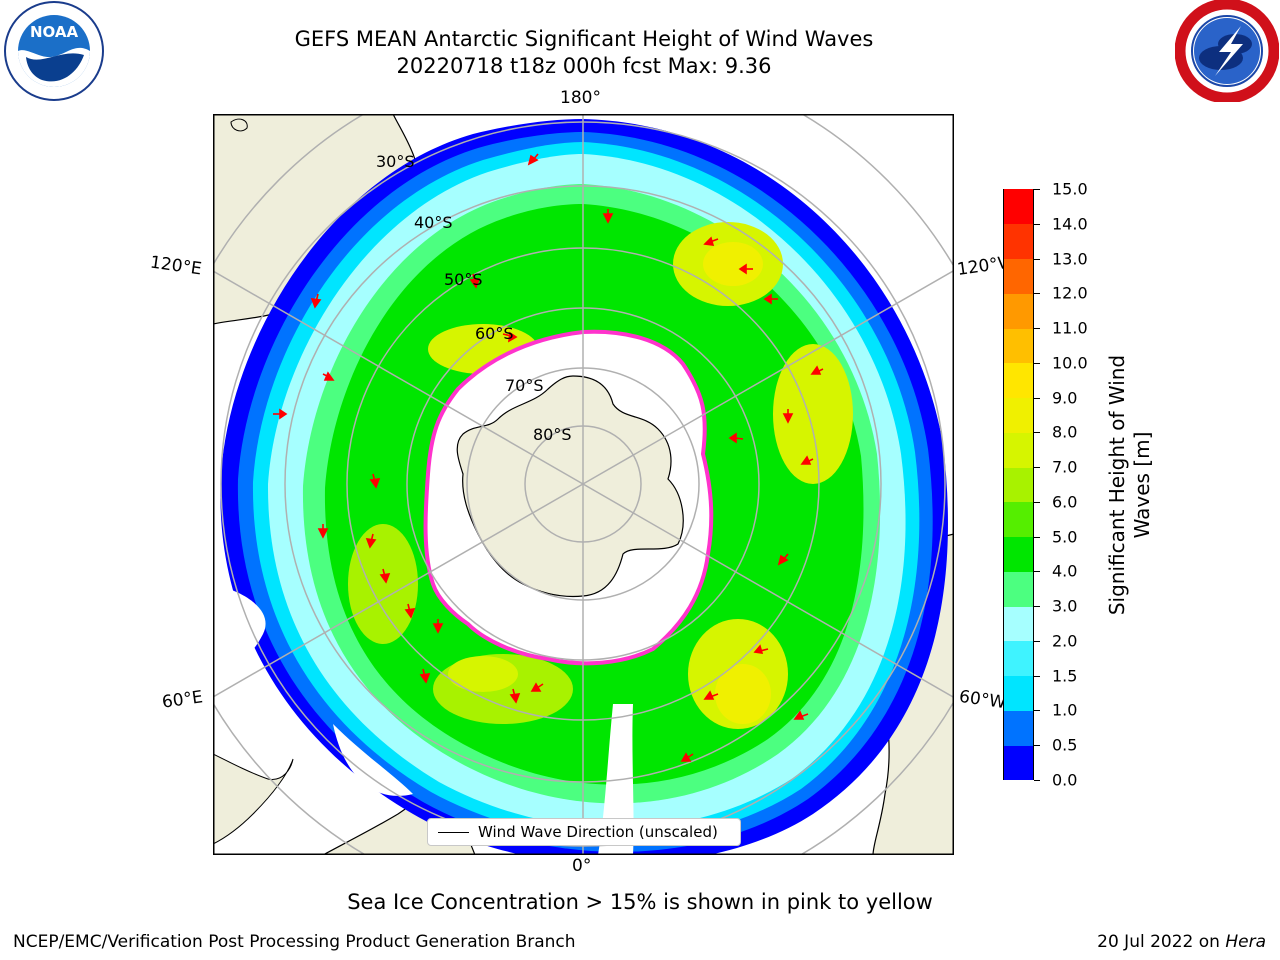 The width and height of the screenshot is (1280, 960). What do you see at coordinates (1065, 502) in the screenshot?
I see `colorbar-tick-label: 6.0` at bounding box center [1065, 502].